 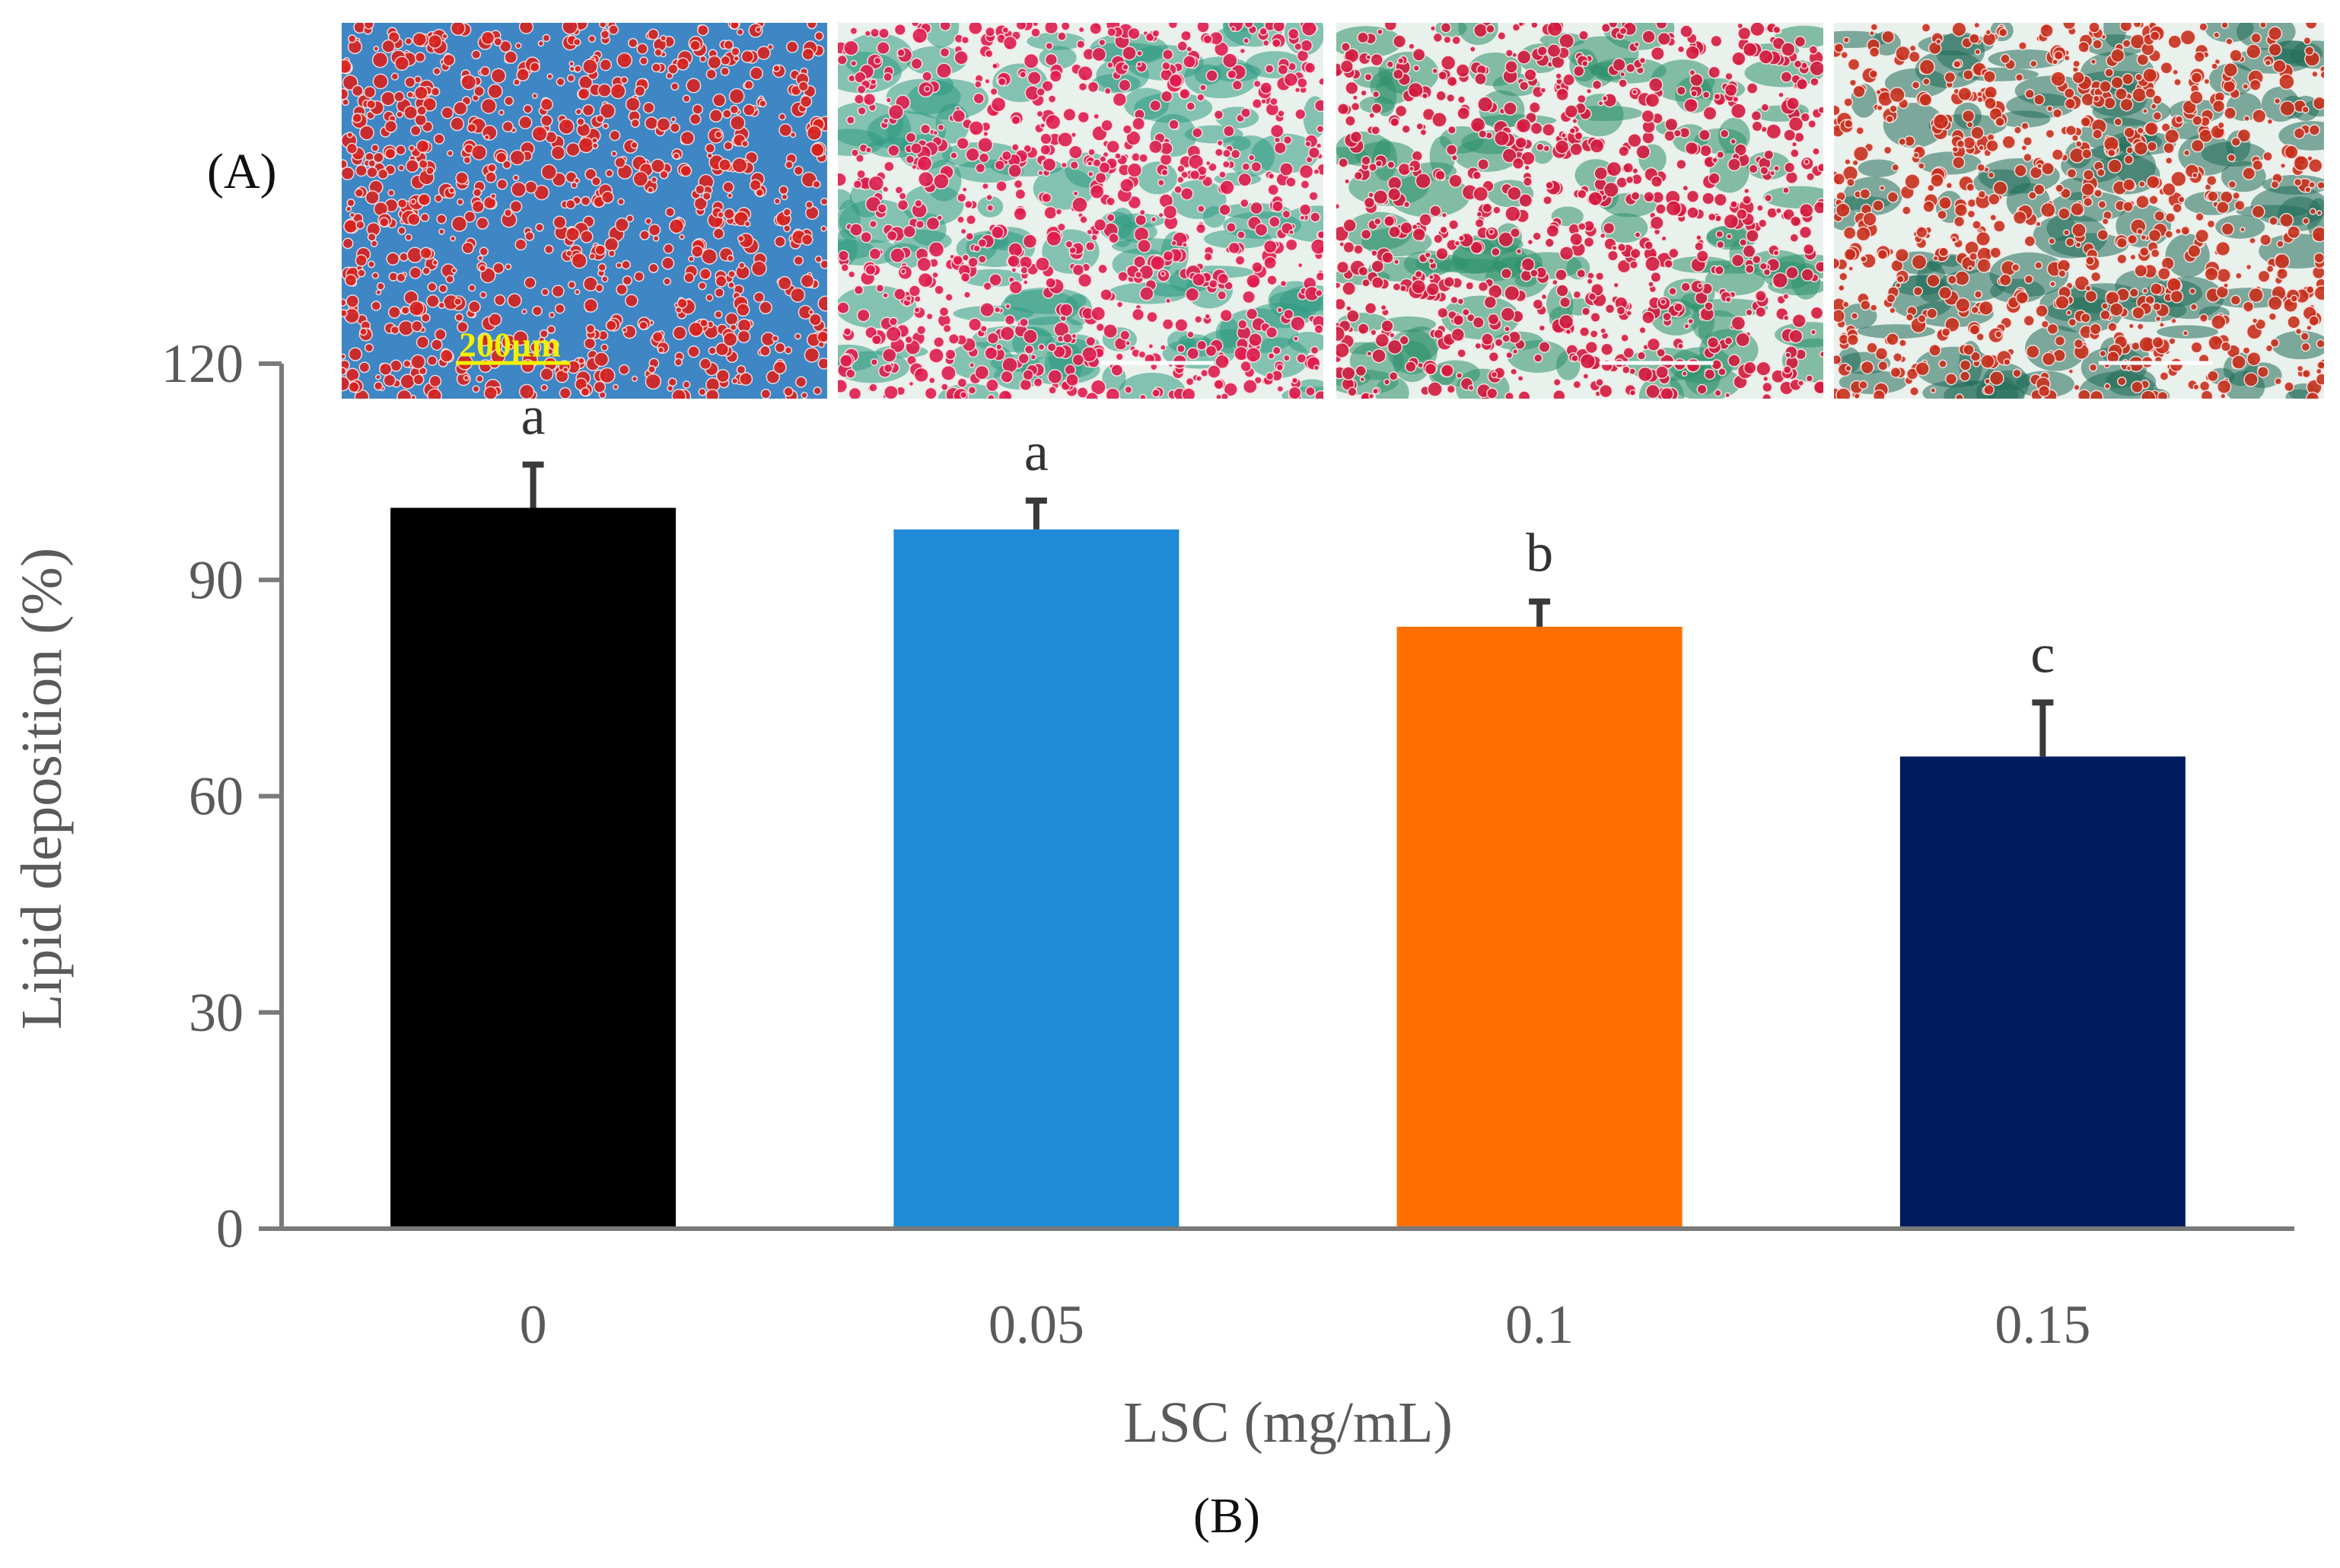 I want to click on micrograph-lsc-0.15, so click(x=2079, y=211).